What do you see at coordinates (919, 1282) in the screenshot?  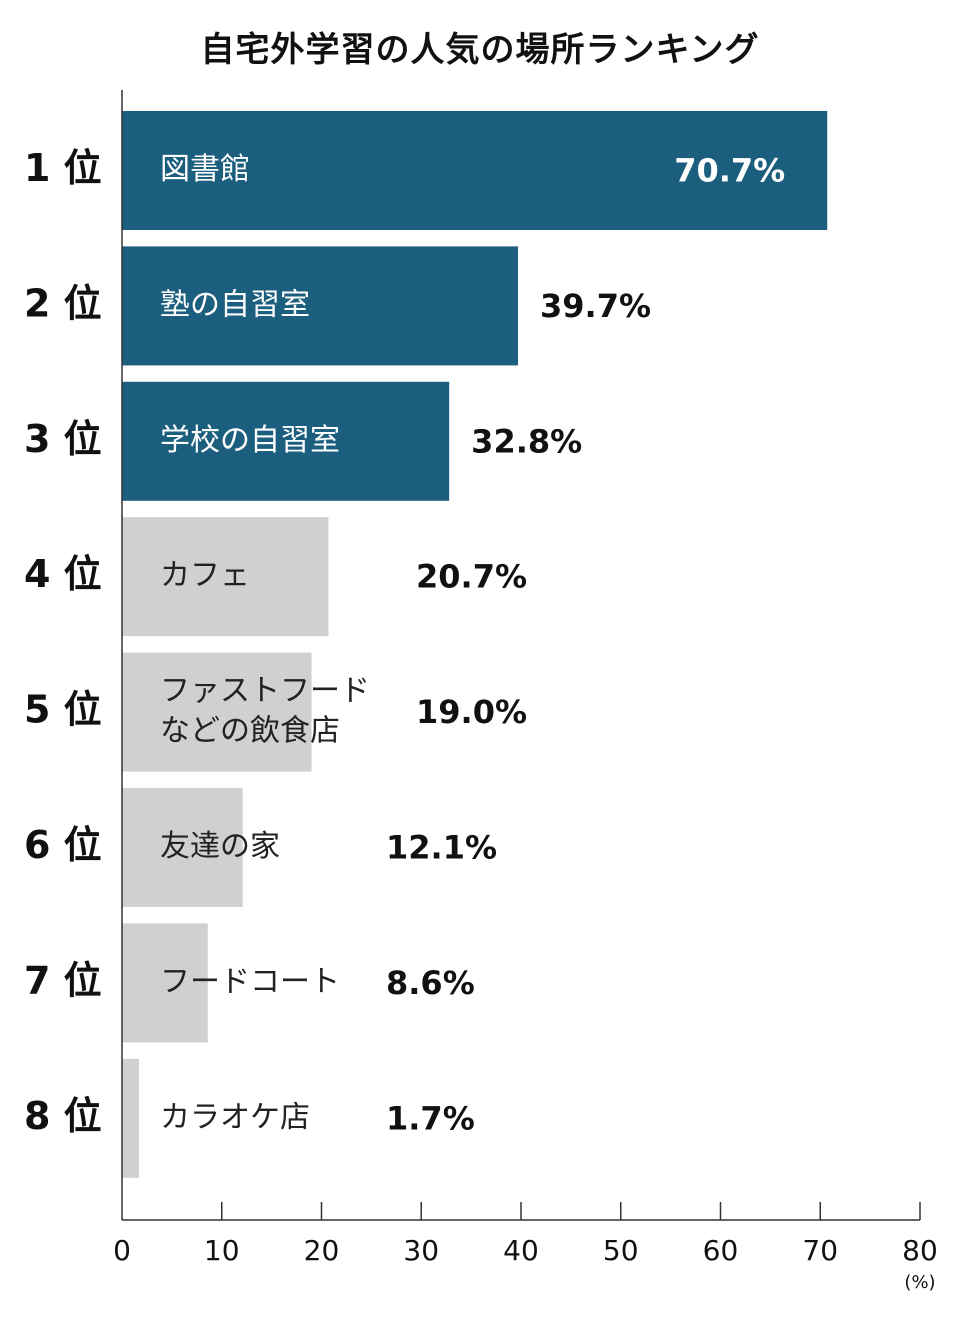 I see `x-unit-label: (%)` at bounding box center [919, 1282].